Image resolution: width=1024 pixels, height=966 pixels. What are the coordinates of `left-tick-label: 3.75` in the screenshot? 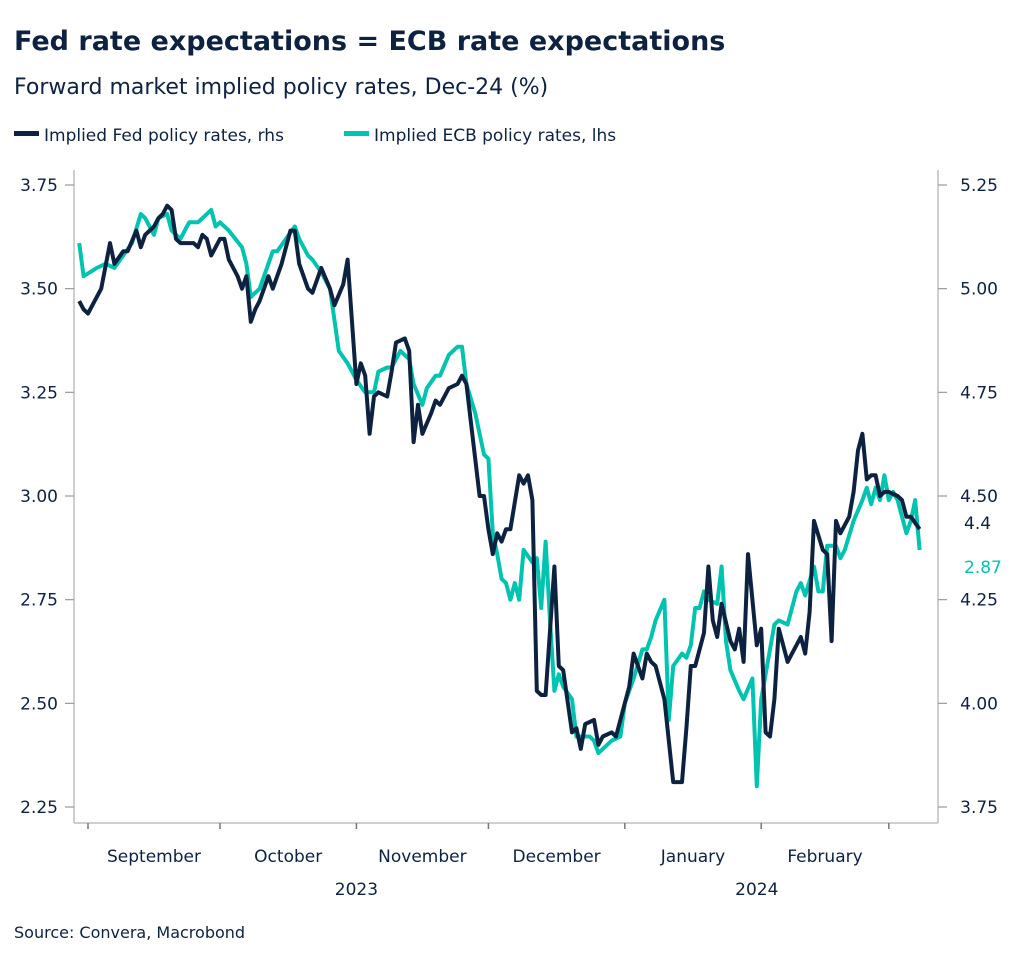 It's located at (39, 186).